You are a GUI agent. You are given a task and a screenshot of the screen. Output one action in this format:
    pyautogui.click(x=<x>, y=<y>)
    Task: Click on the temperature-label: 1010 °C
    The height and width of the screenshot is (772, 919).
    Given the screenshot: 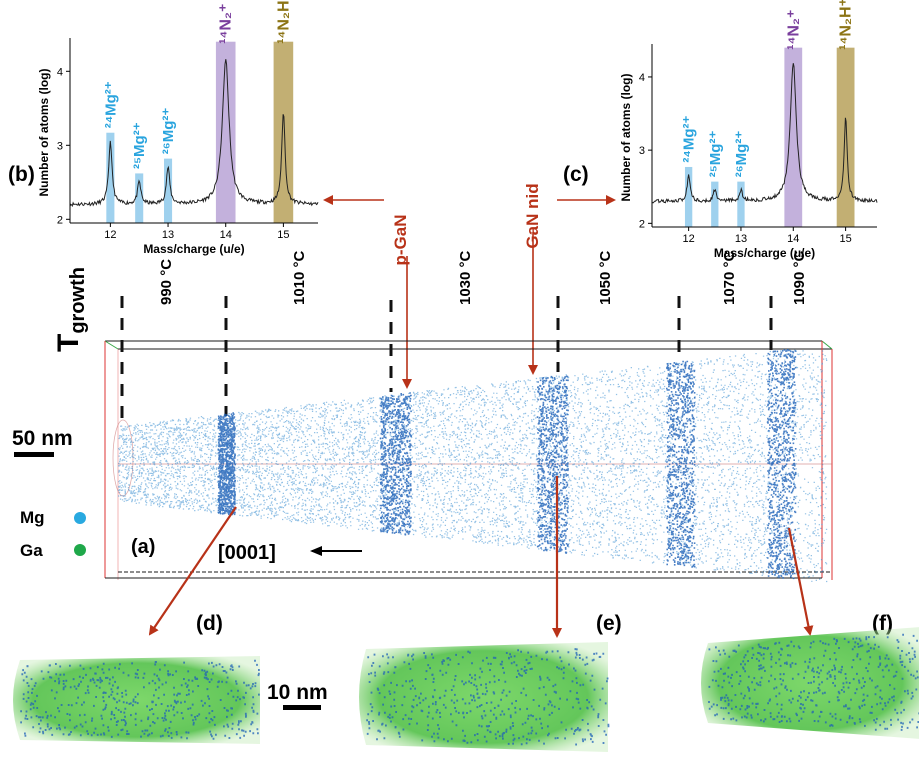 What is the action you would take?
    pyautogui.click(x=299, y=277)
    